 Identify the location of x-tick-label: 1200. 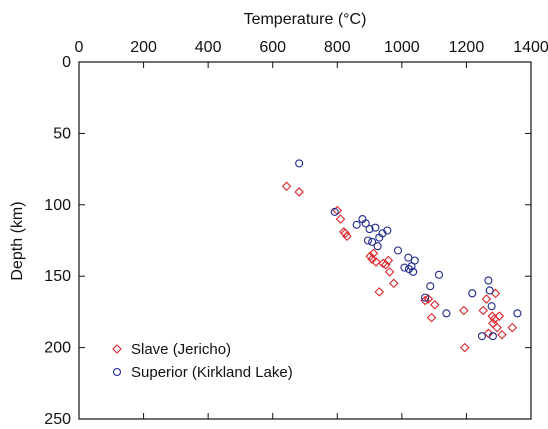
(467, 47).